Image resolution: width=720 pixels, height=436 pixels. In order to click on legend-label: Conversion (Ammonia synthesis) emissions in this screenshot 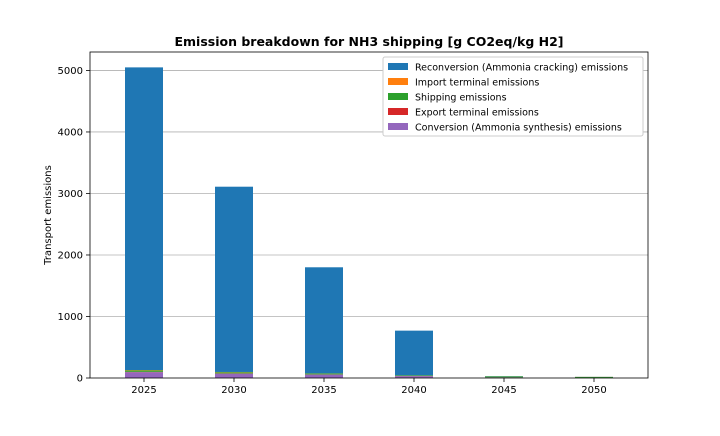, I will do `click(518, 128)`.